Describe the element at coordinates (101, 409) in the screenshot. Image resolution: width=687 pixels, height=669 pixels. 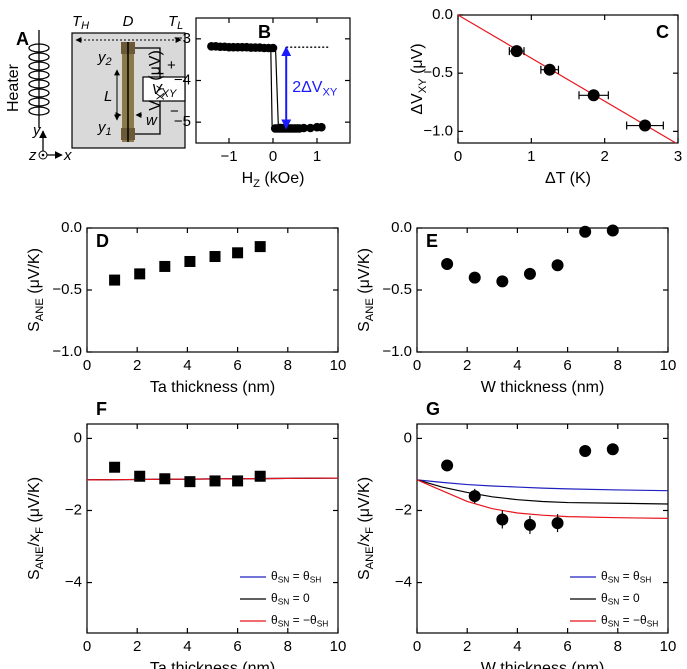
I see `panel-letter: F` at that location.